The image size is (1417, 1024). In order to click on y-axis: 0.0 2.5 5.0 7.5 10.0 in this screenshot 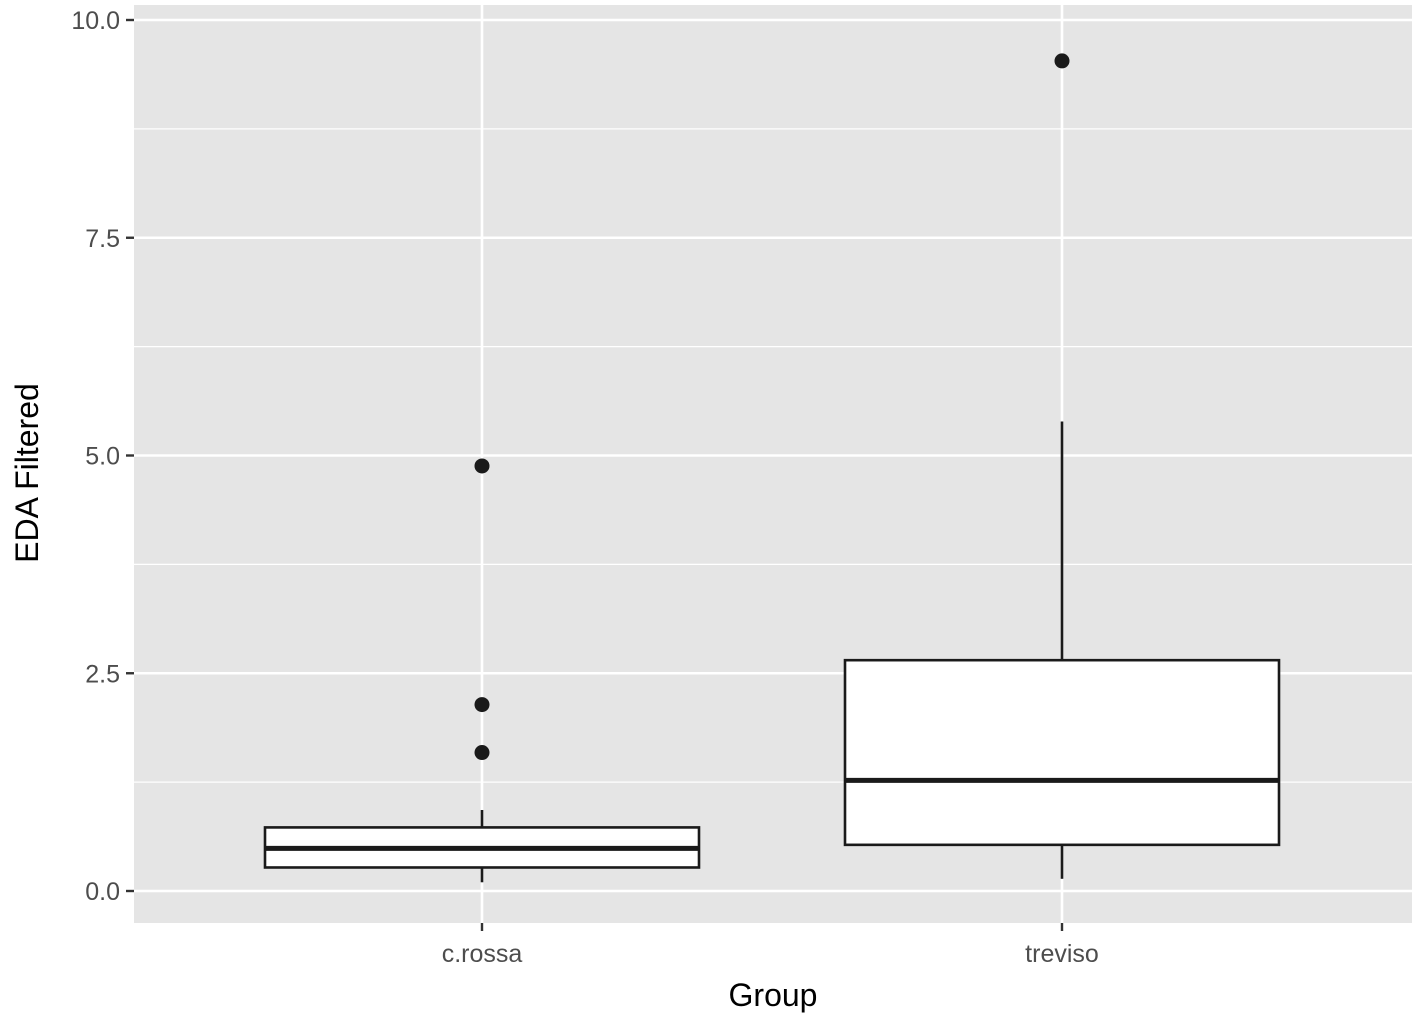, I will do `click(102, 456)`.